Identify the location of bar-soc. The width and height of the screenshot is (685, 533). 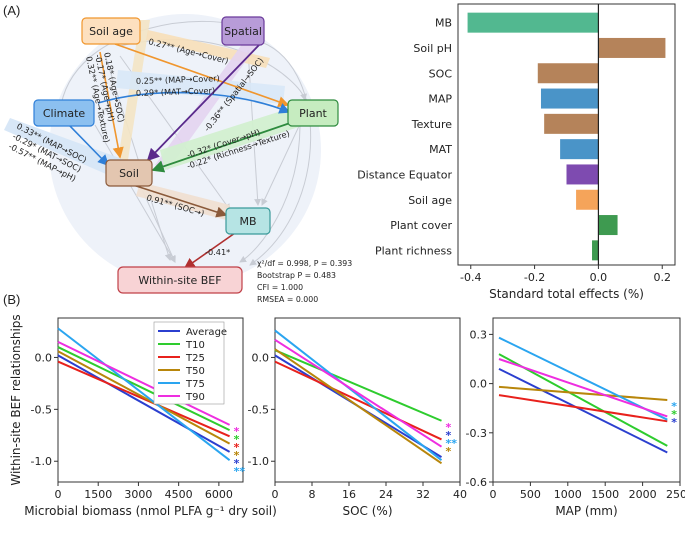
(568, 73).